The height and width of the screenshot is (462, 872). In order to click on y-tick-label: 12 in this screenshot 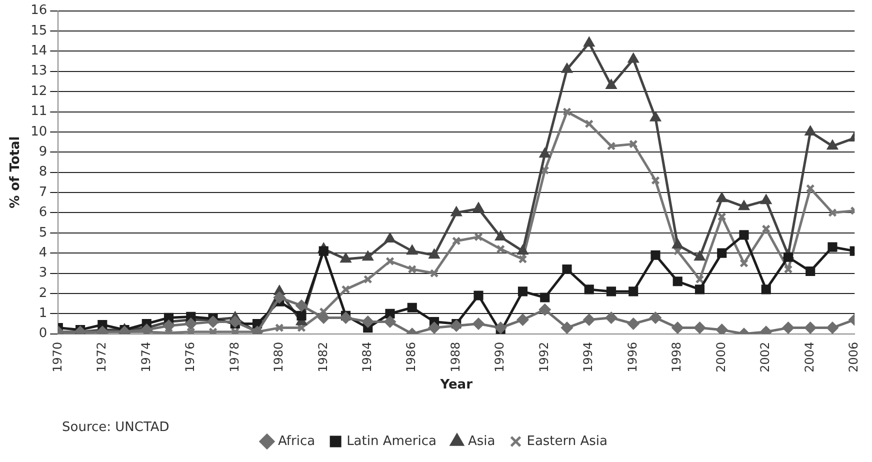, I will do `click(39, 91)`.